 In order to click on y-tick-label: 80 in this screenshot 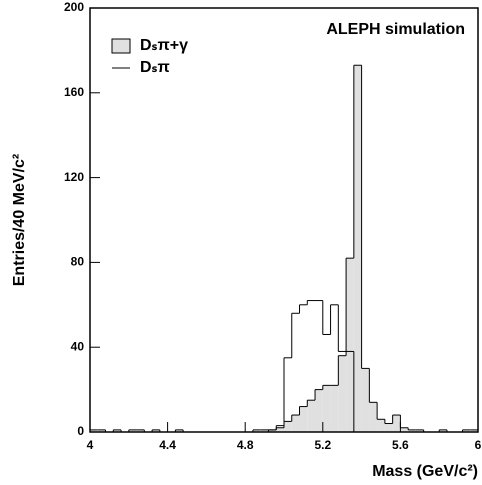, I will do `click(78, 262)`.